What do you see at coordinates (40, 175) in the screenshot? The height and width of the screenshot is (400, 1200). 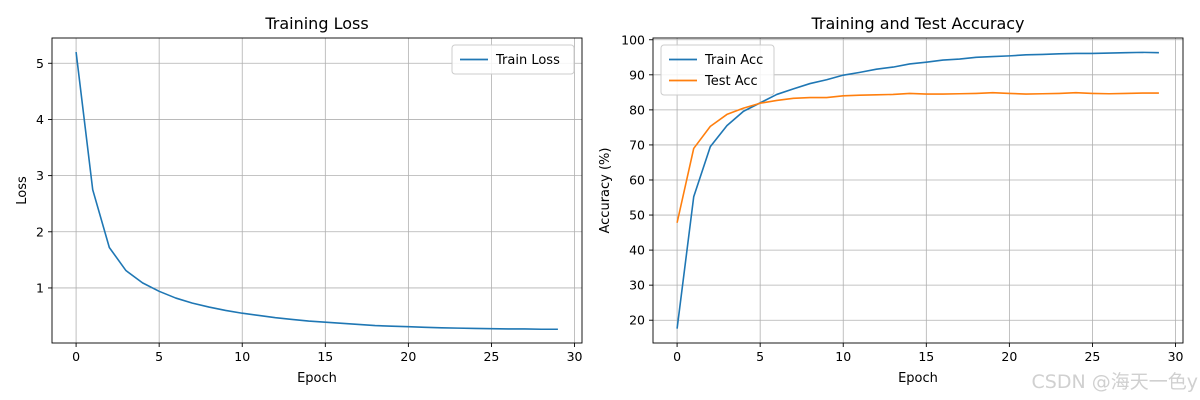 I see `y-tick-label: 3` at bounding box center [40, 175].